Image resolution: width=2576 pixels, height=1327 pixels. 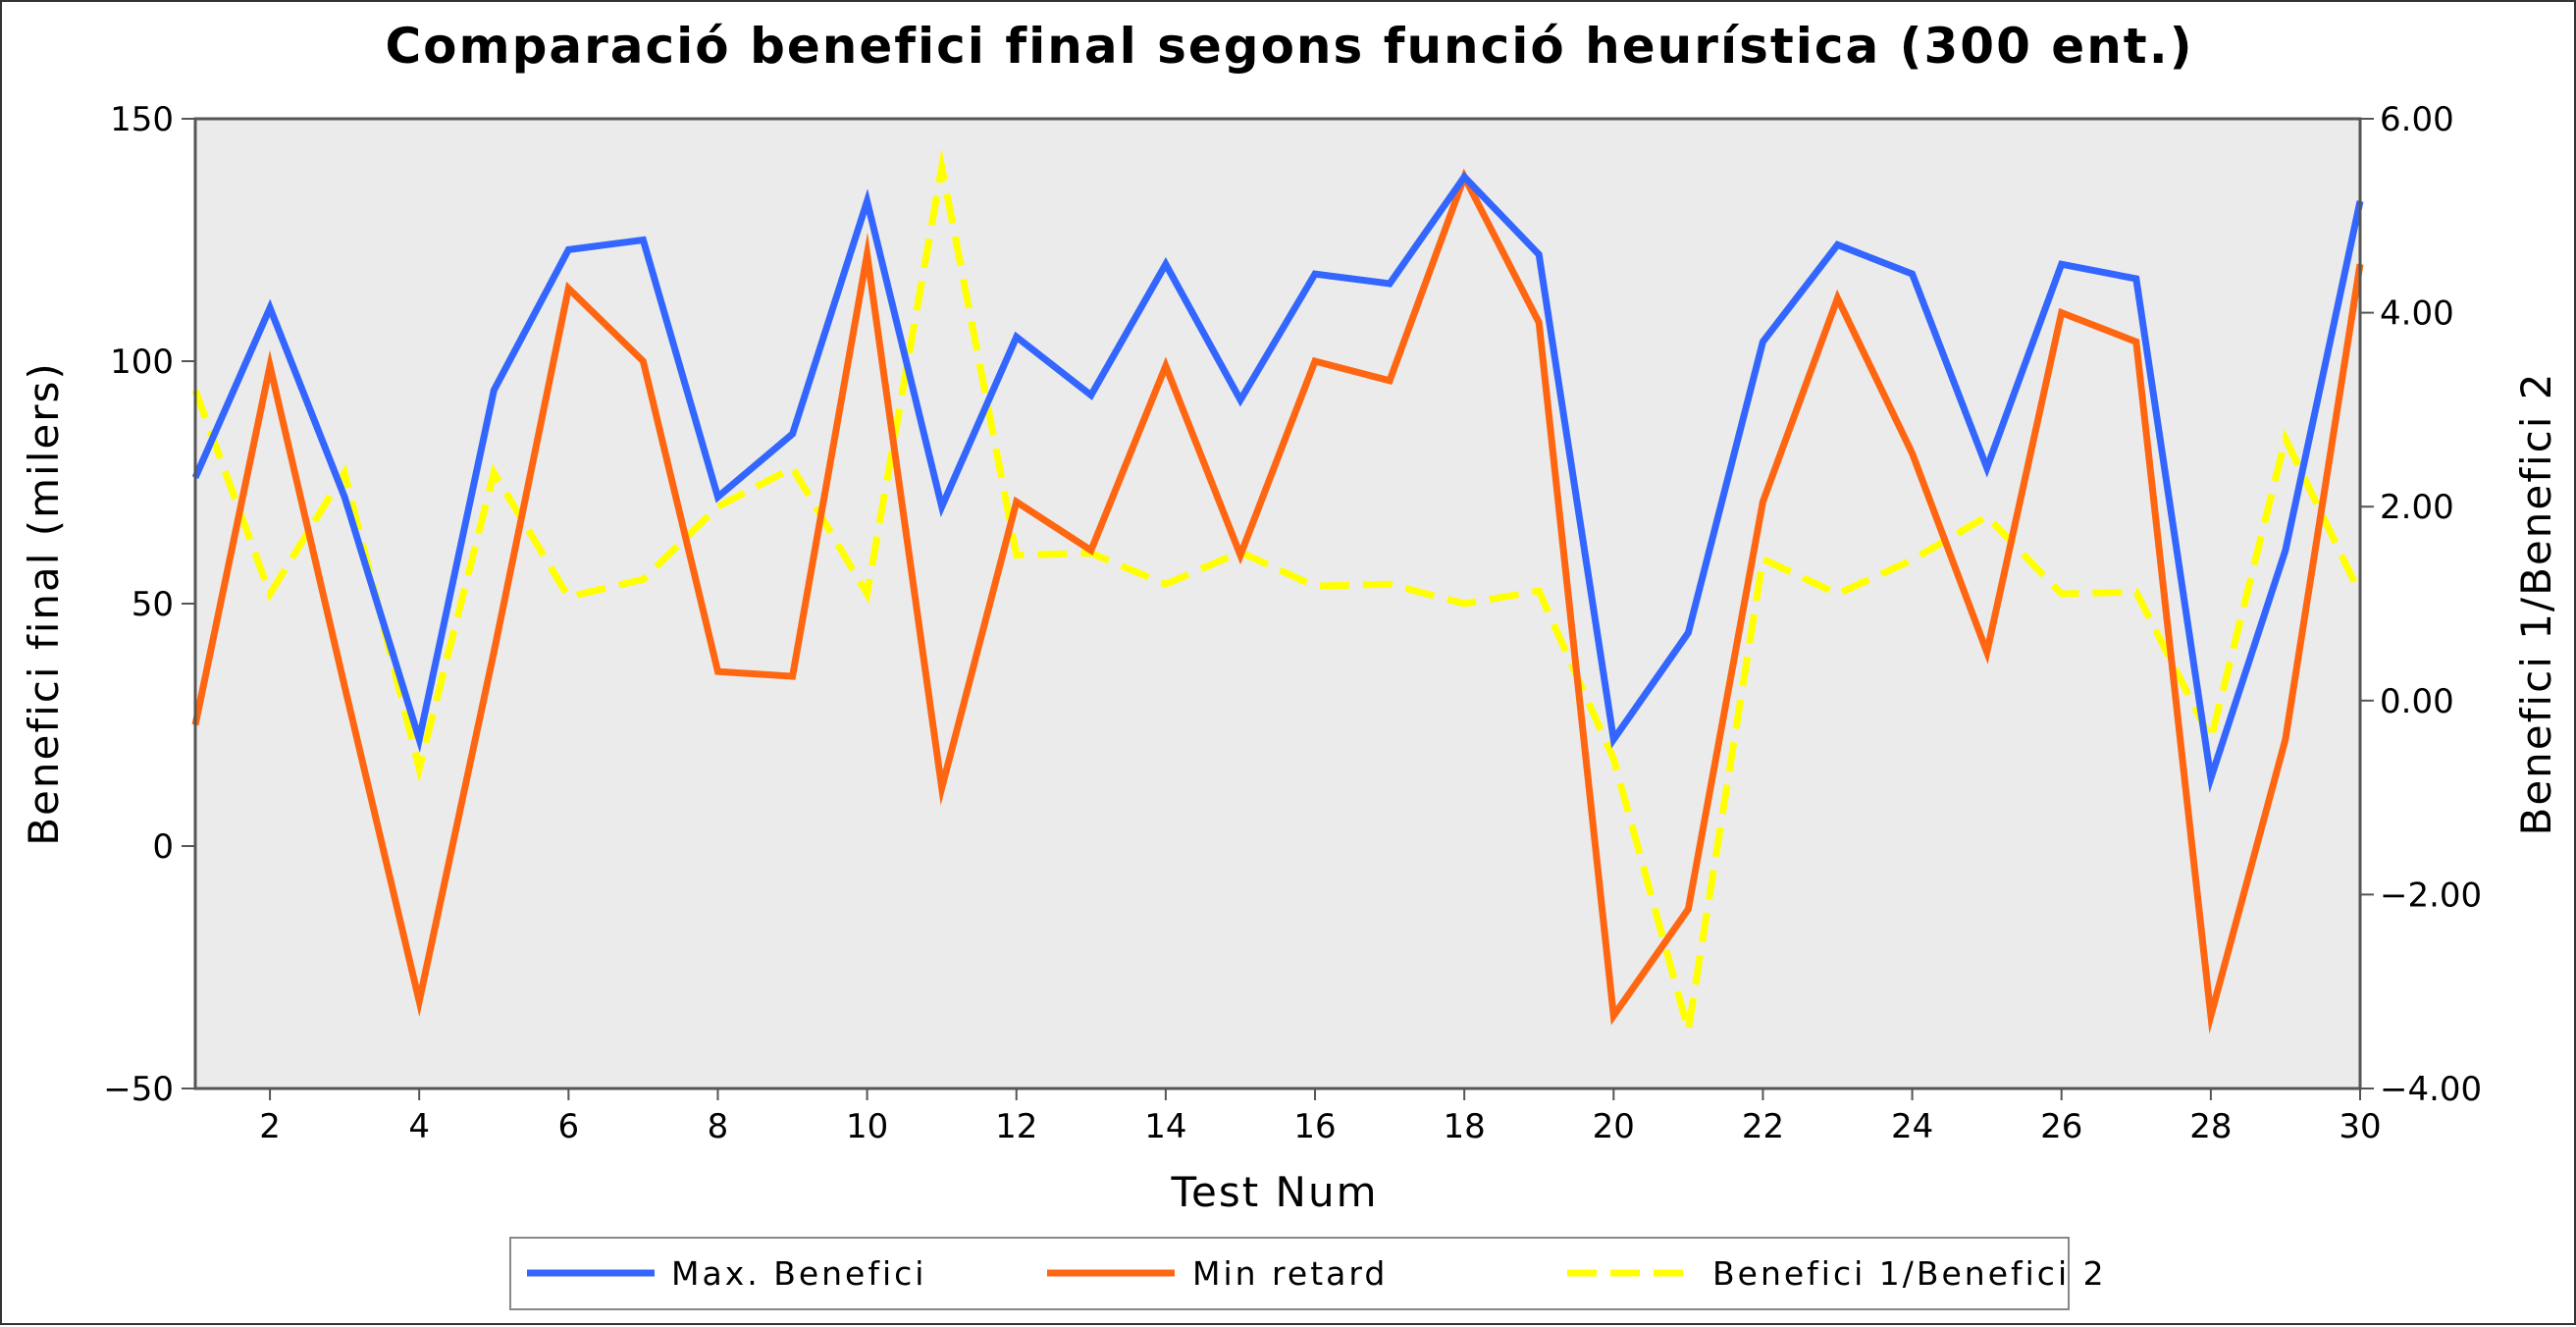 What do you see at coordinates (1912, 1126) in the screenshot?
I see `x-tick-label: 24` at bounding box center [1912, 1126].